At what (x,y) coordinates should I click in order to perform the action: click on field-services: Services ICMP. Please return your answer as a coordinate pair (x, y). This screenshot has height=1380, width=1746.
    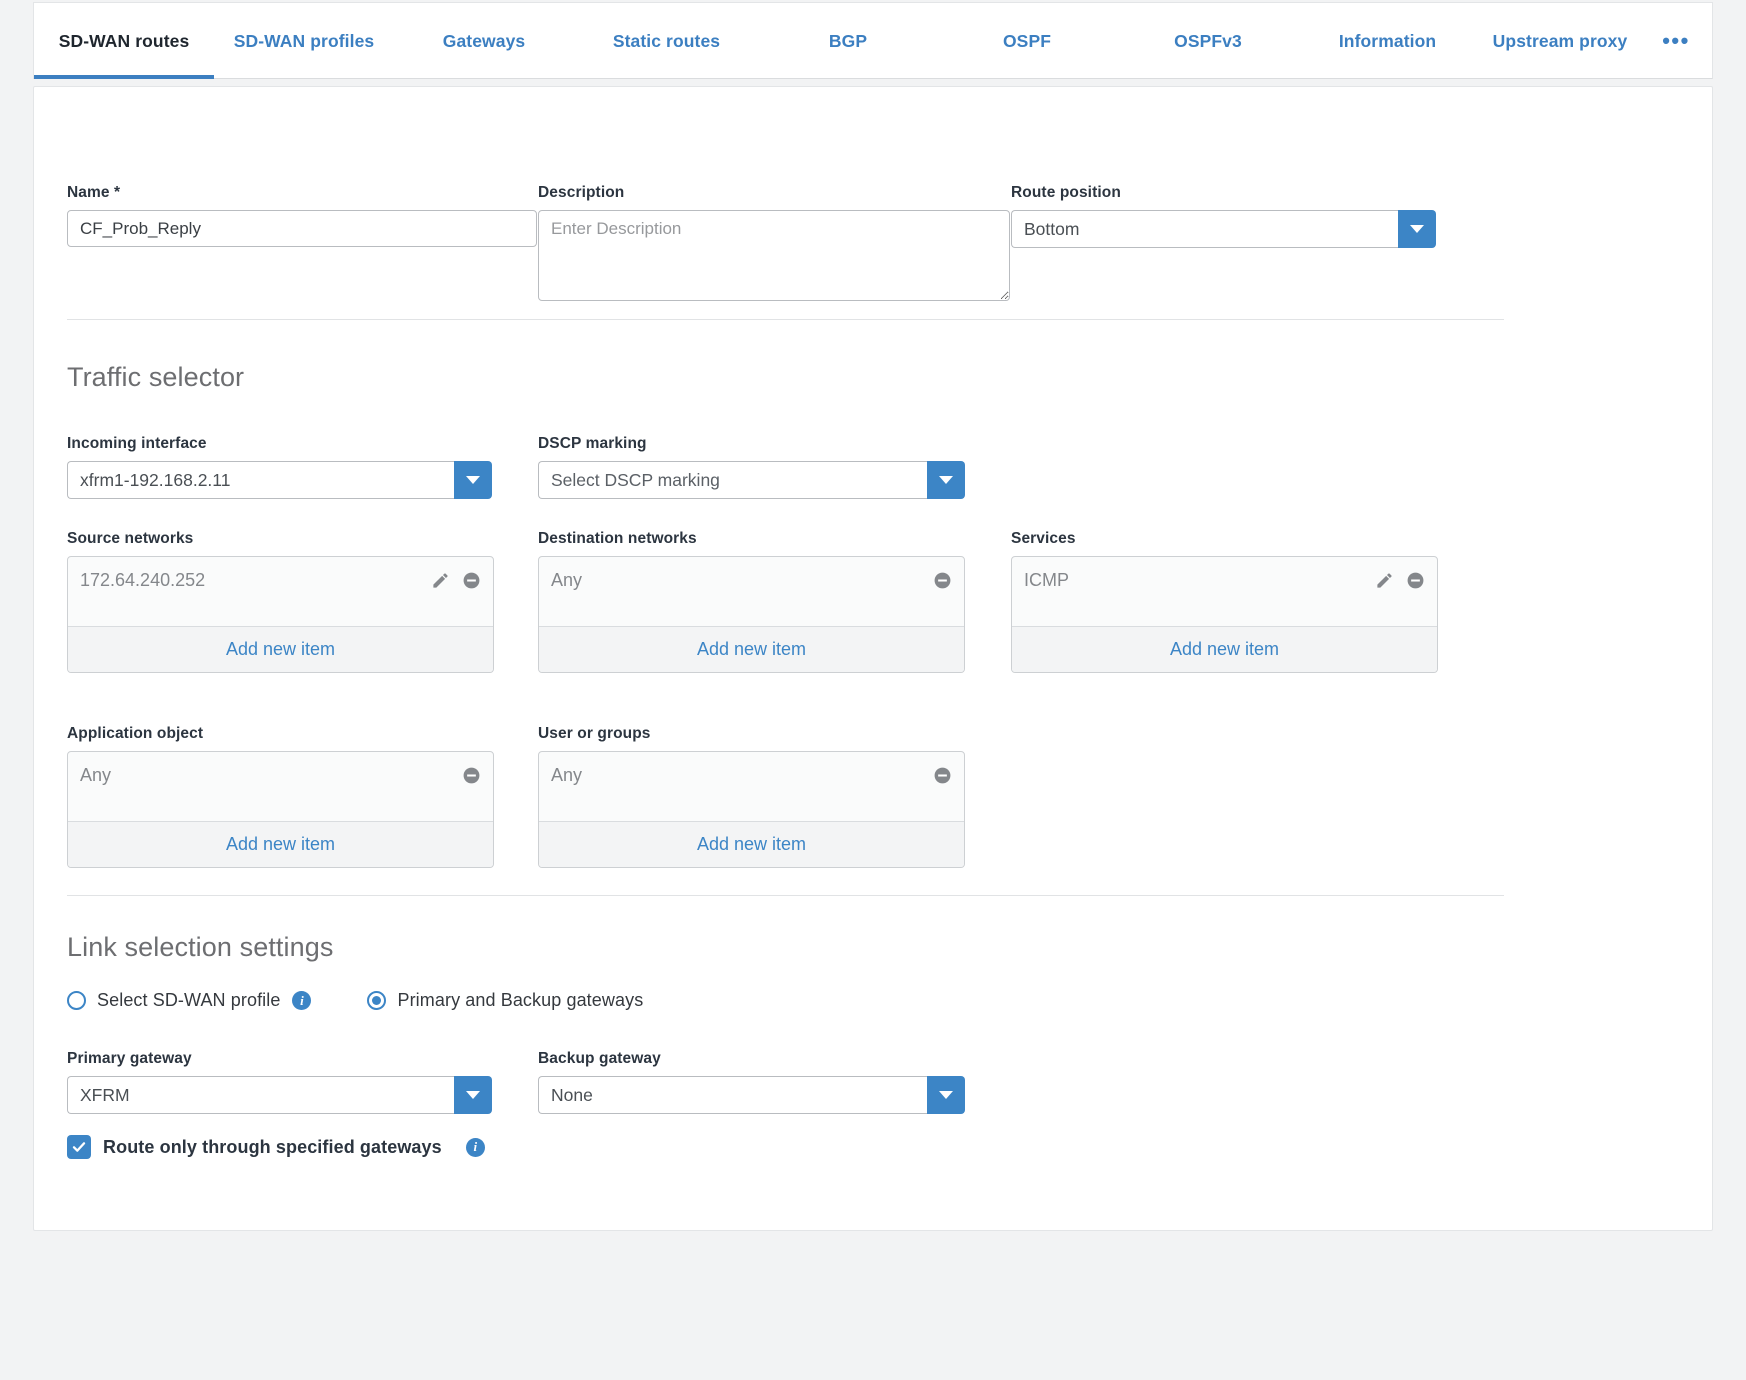
    Looking at the image, I should click on (1224, 601).